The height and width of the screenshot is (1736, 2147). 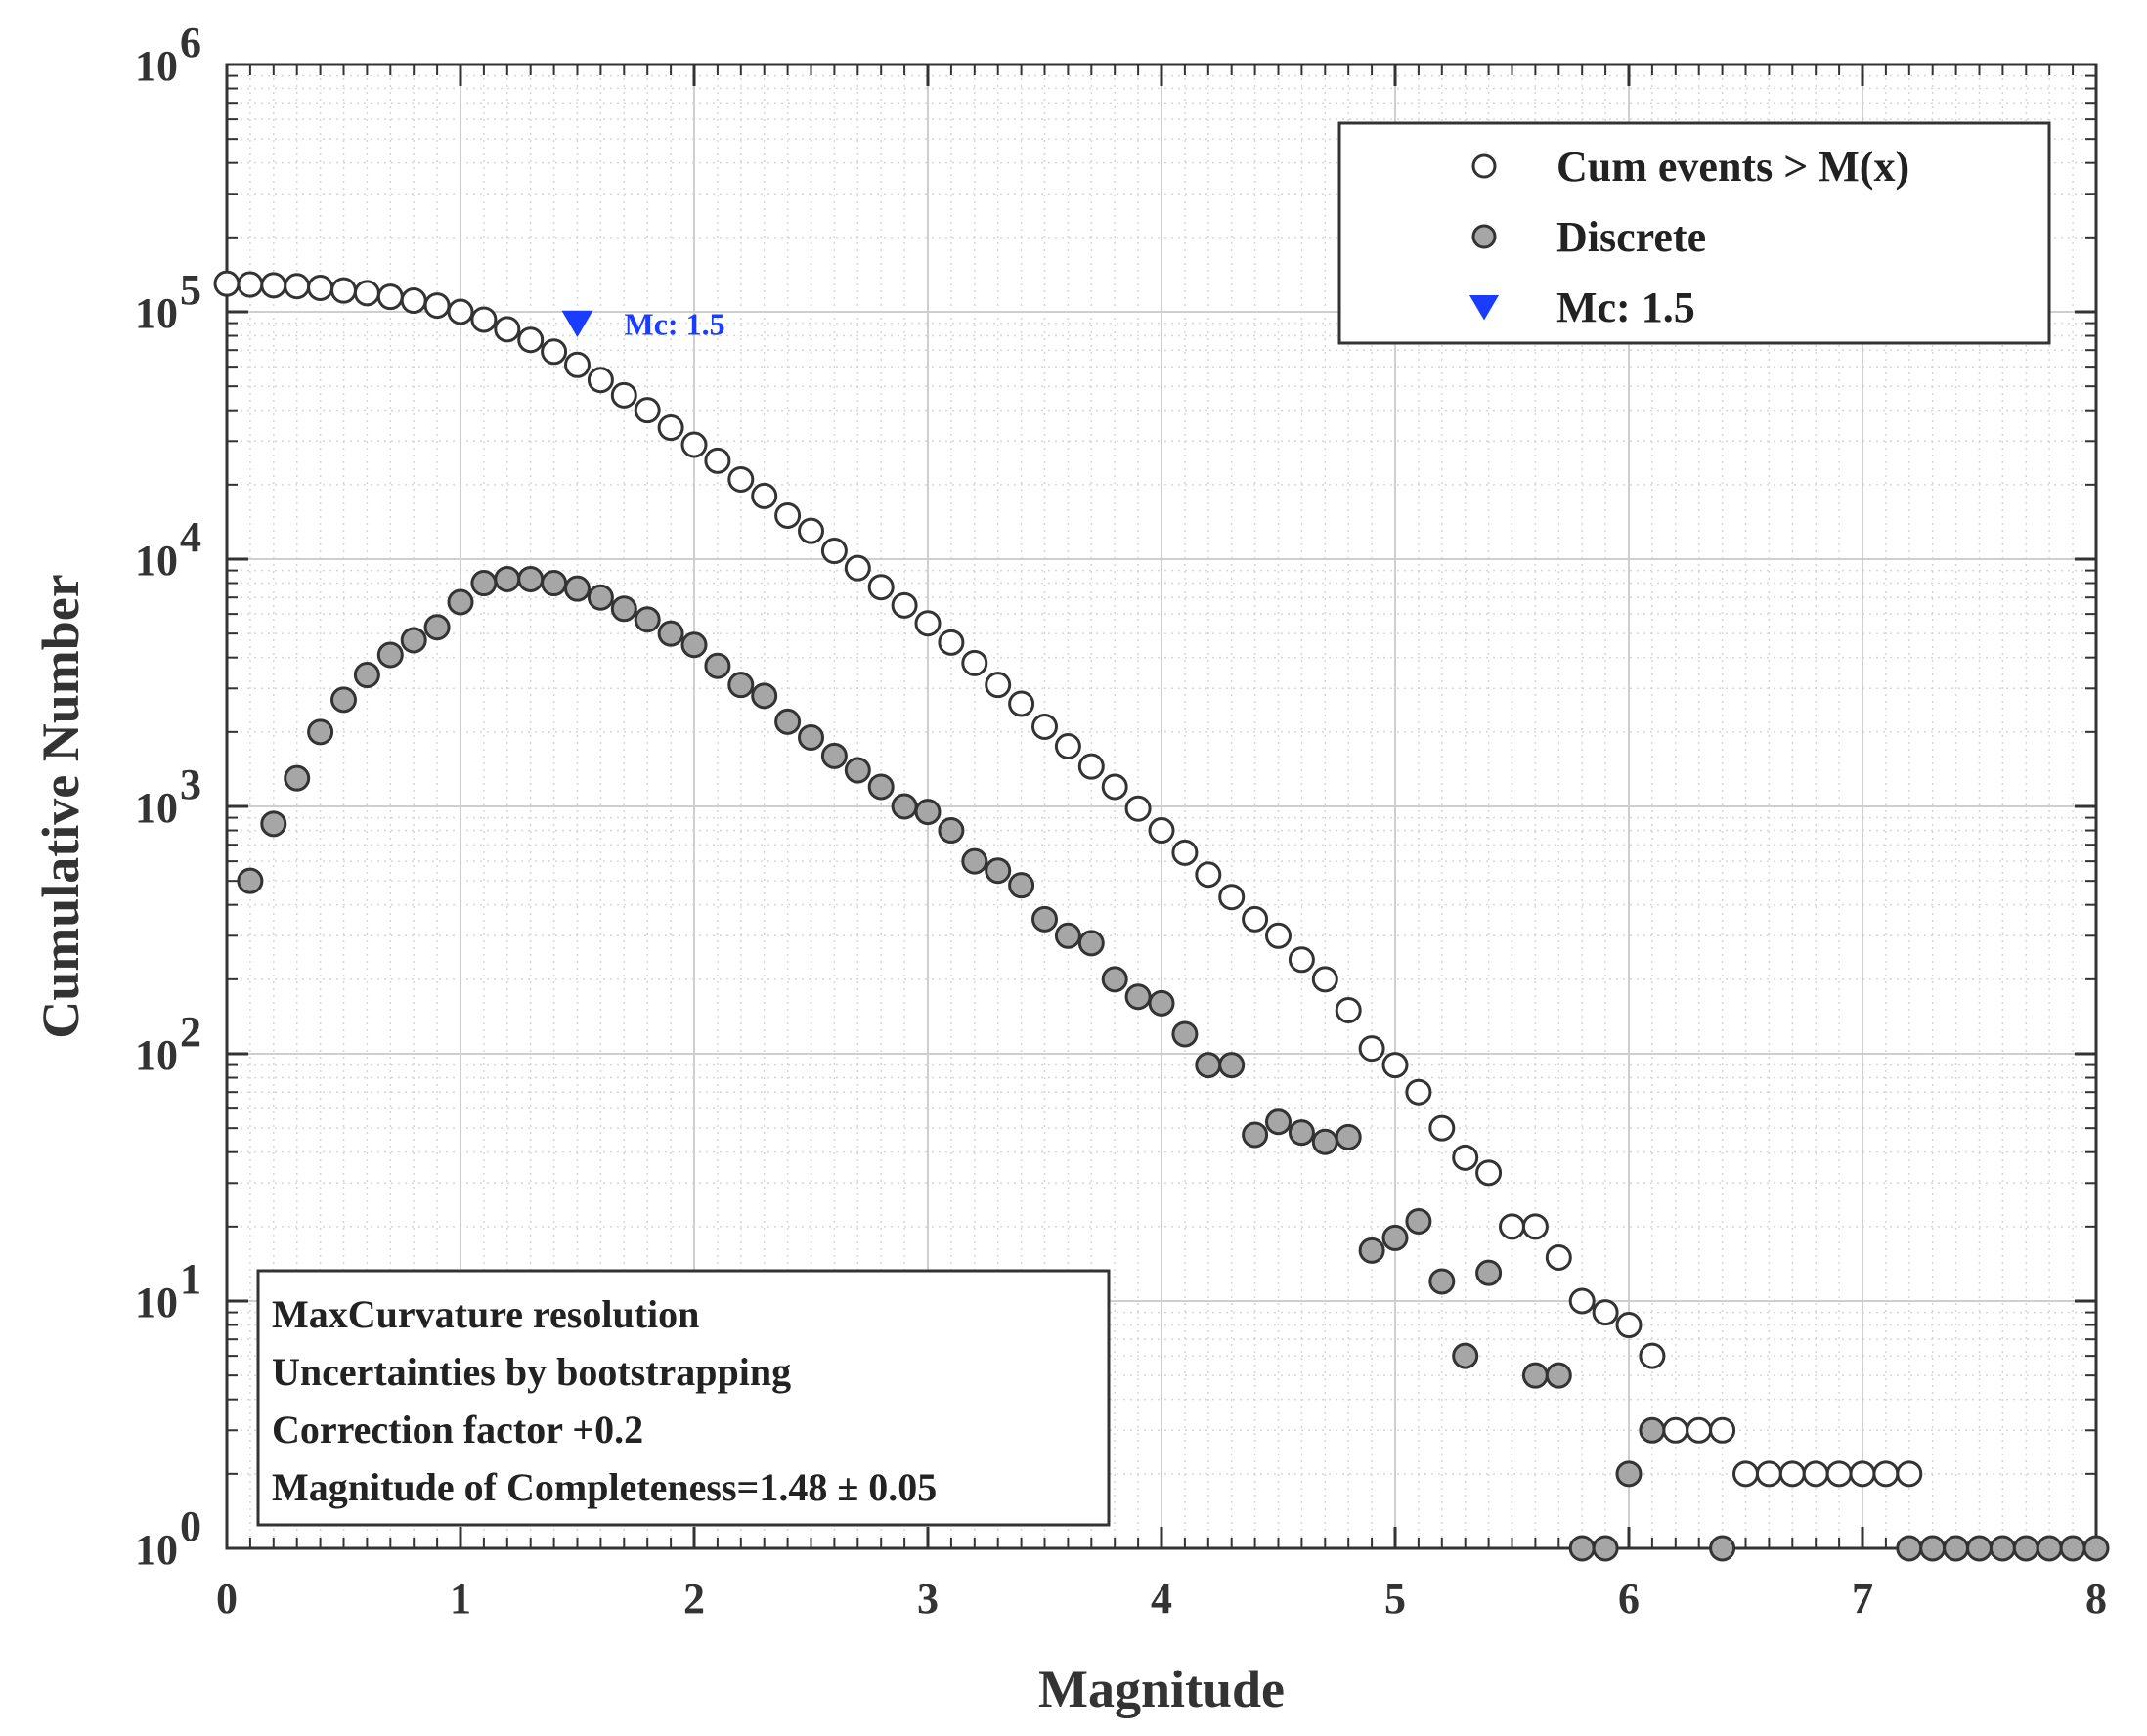 What do you see at coordinates (60, 806) in the screenshot?
I see `y-axis-title: Cumulative Number` at bounding box center [60, 806].